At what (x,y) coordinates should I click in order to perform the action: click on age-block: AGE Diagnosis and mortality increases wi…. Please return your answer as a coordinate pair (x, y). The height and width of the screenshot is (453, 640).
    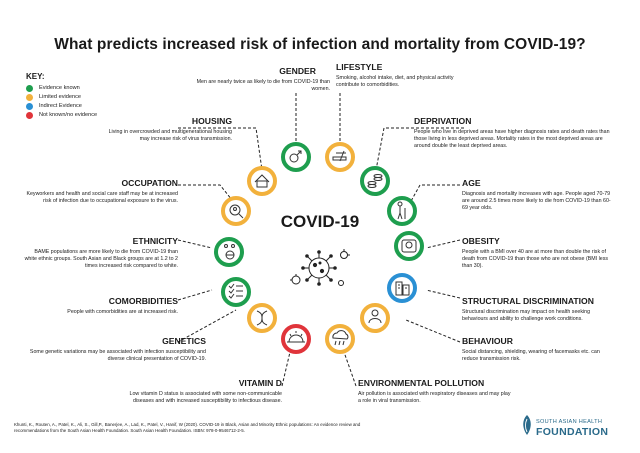
    Looking at the image, I should click on (538, 195).